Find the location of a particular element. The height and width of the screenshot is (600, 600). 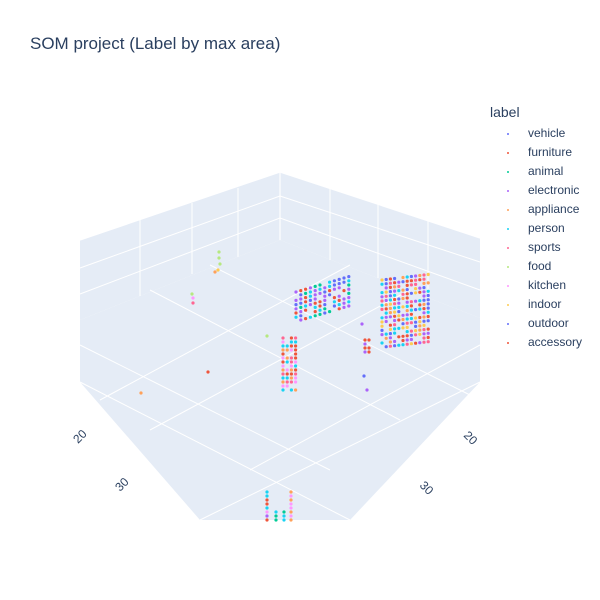

legend-item-person: person is located at coordinates (527, 230).